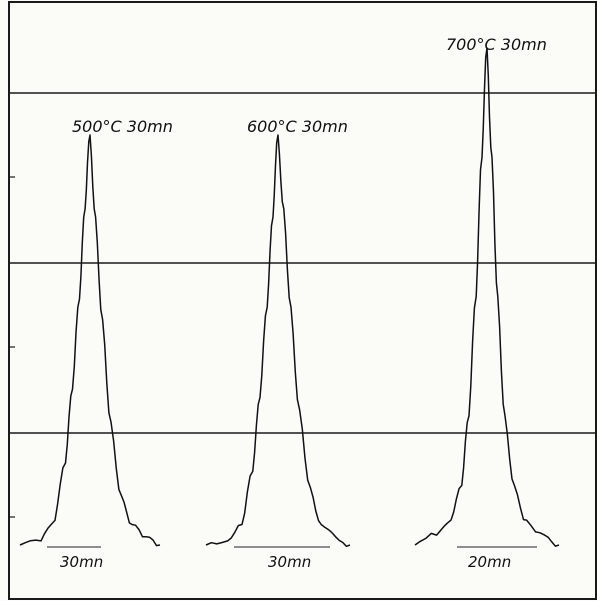 This screenshot has width=597, height=601. What do you see at coordinates (489, 562) in the screenshot?
I see `time-scale-label-700c: 20mn` at bounding box center [489, 562].